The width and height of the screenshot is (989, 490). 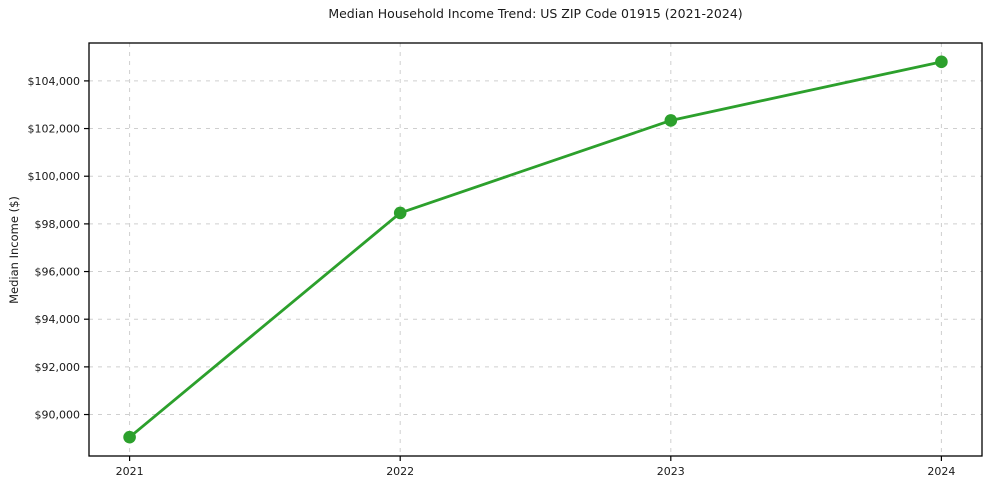 I want to click on y-tick-label: $90,000, so click(x=58, y=415).